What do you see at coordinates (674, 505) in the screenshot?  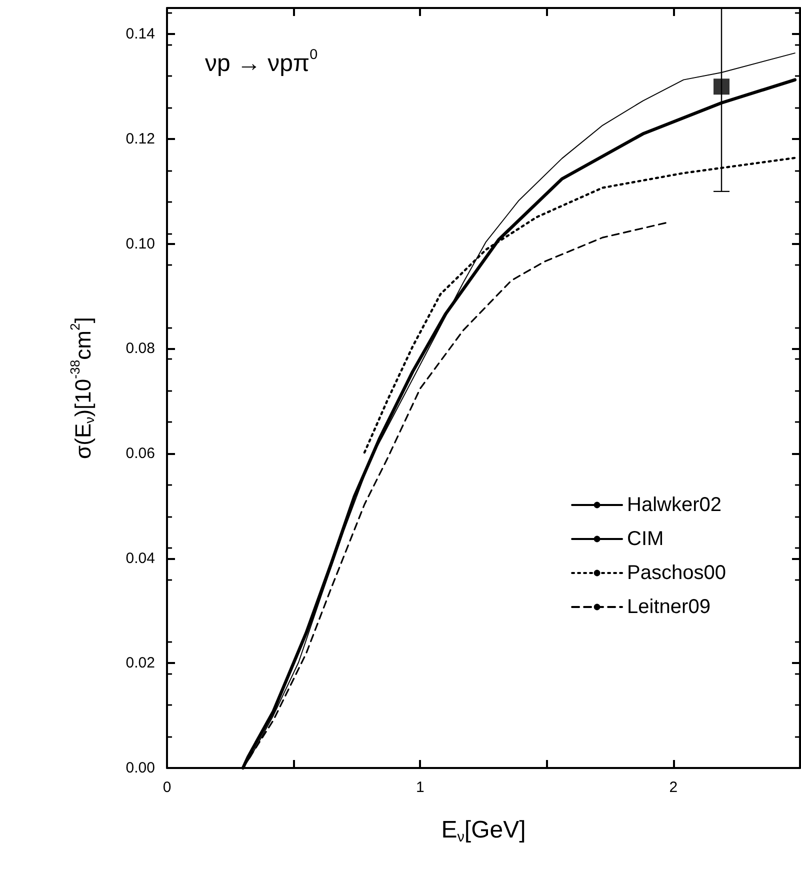 I see `legend-label: Halwker02` at bounding box center [674, 505].